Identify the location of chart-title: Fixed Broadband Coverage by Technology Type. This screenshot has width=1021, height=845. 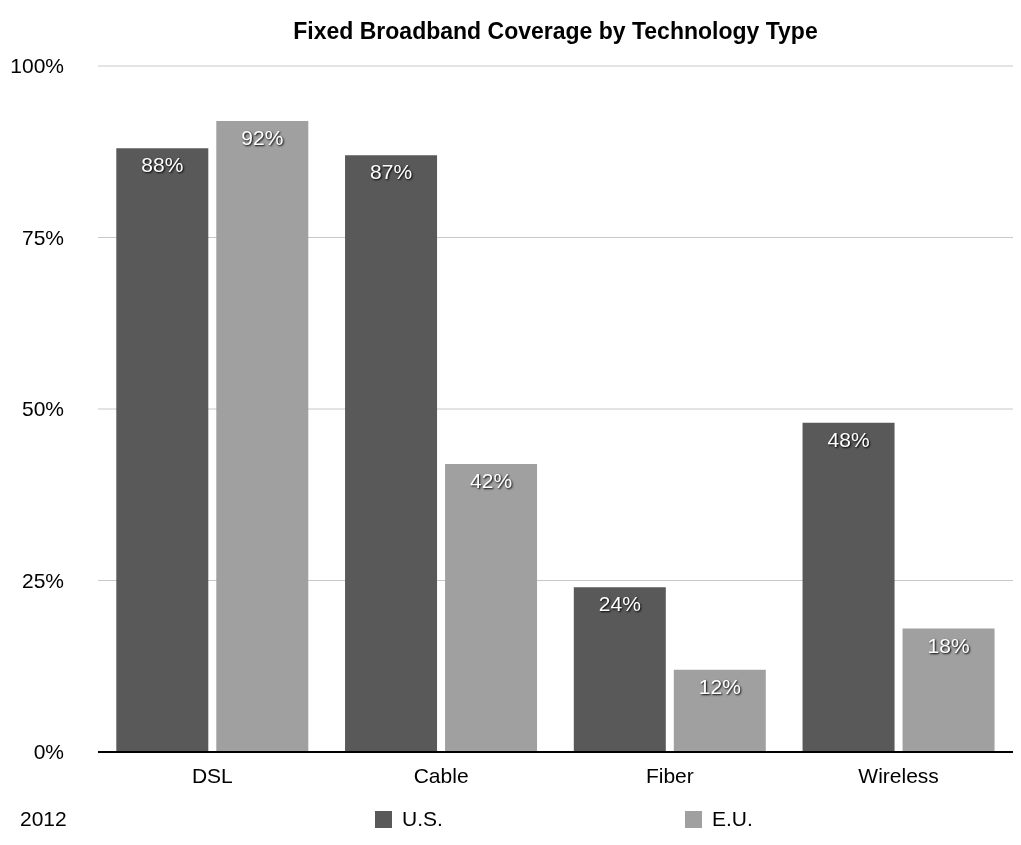
(555, 31).